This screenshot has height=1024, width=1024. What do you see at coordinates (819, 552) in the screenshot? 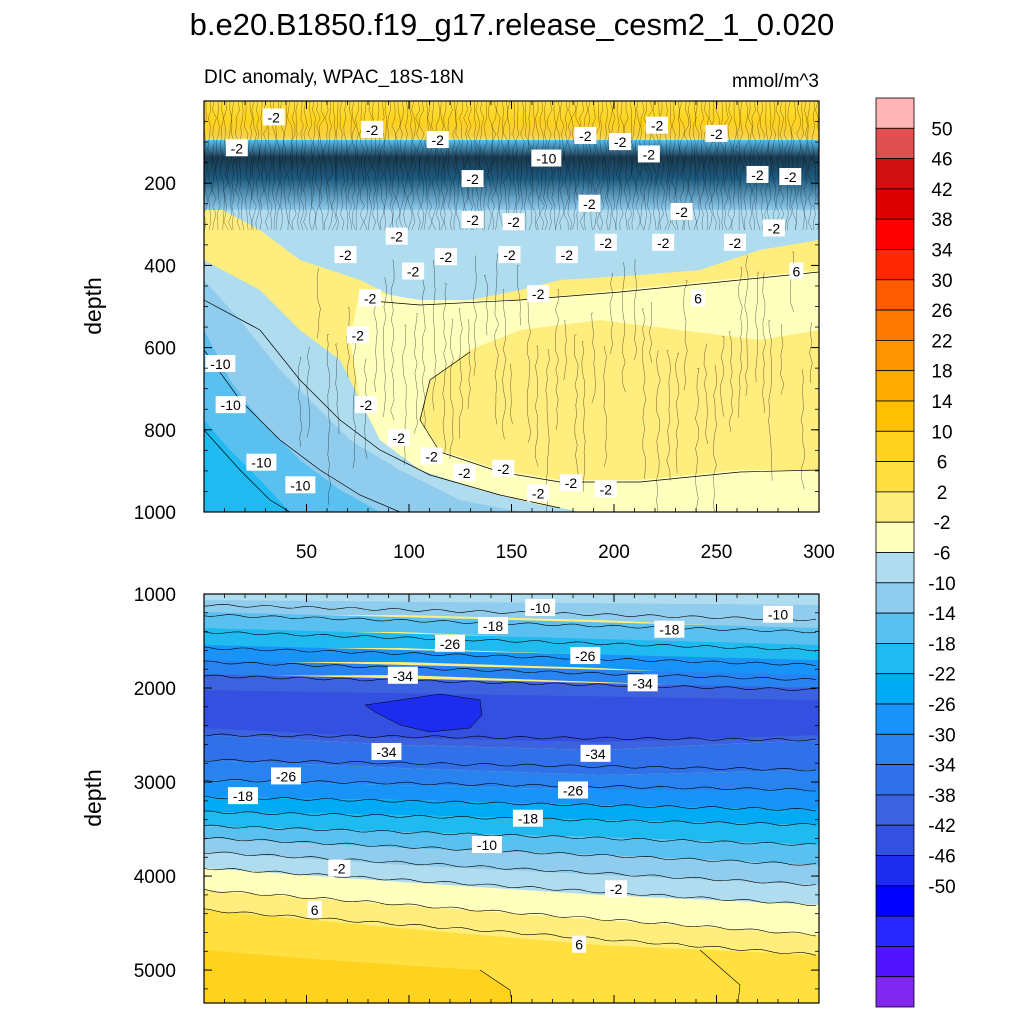
I see `x-tick-label: 300` at bounding box center [819, 552].